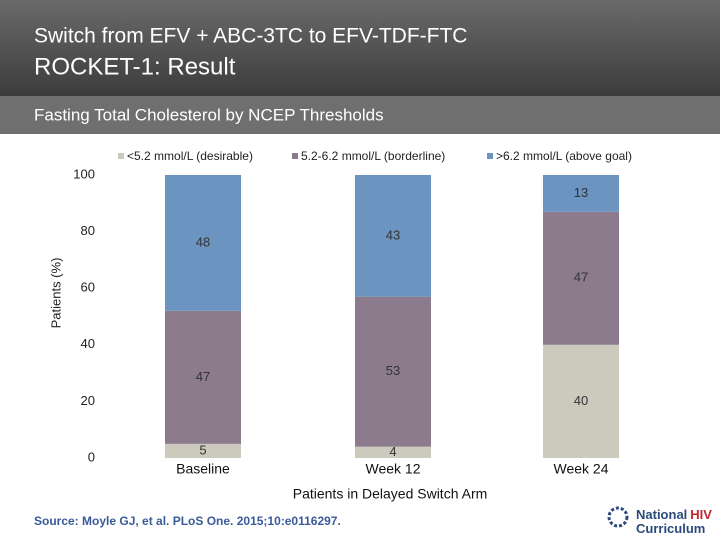 The height and width of the screenshot is (540, 720). Describe the element at coordinates (581, 469) in the screenshot. I see `x-tick-label: Week 24` at that location.